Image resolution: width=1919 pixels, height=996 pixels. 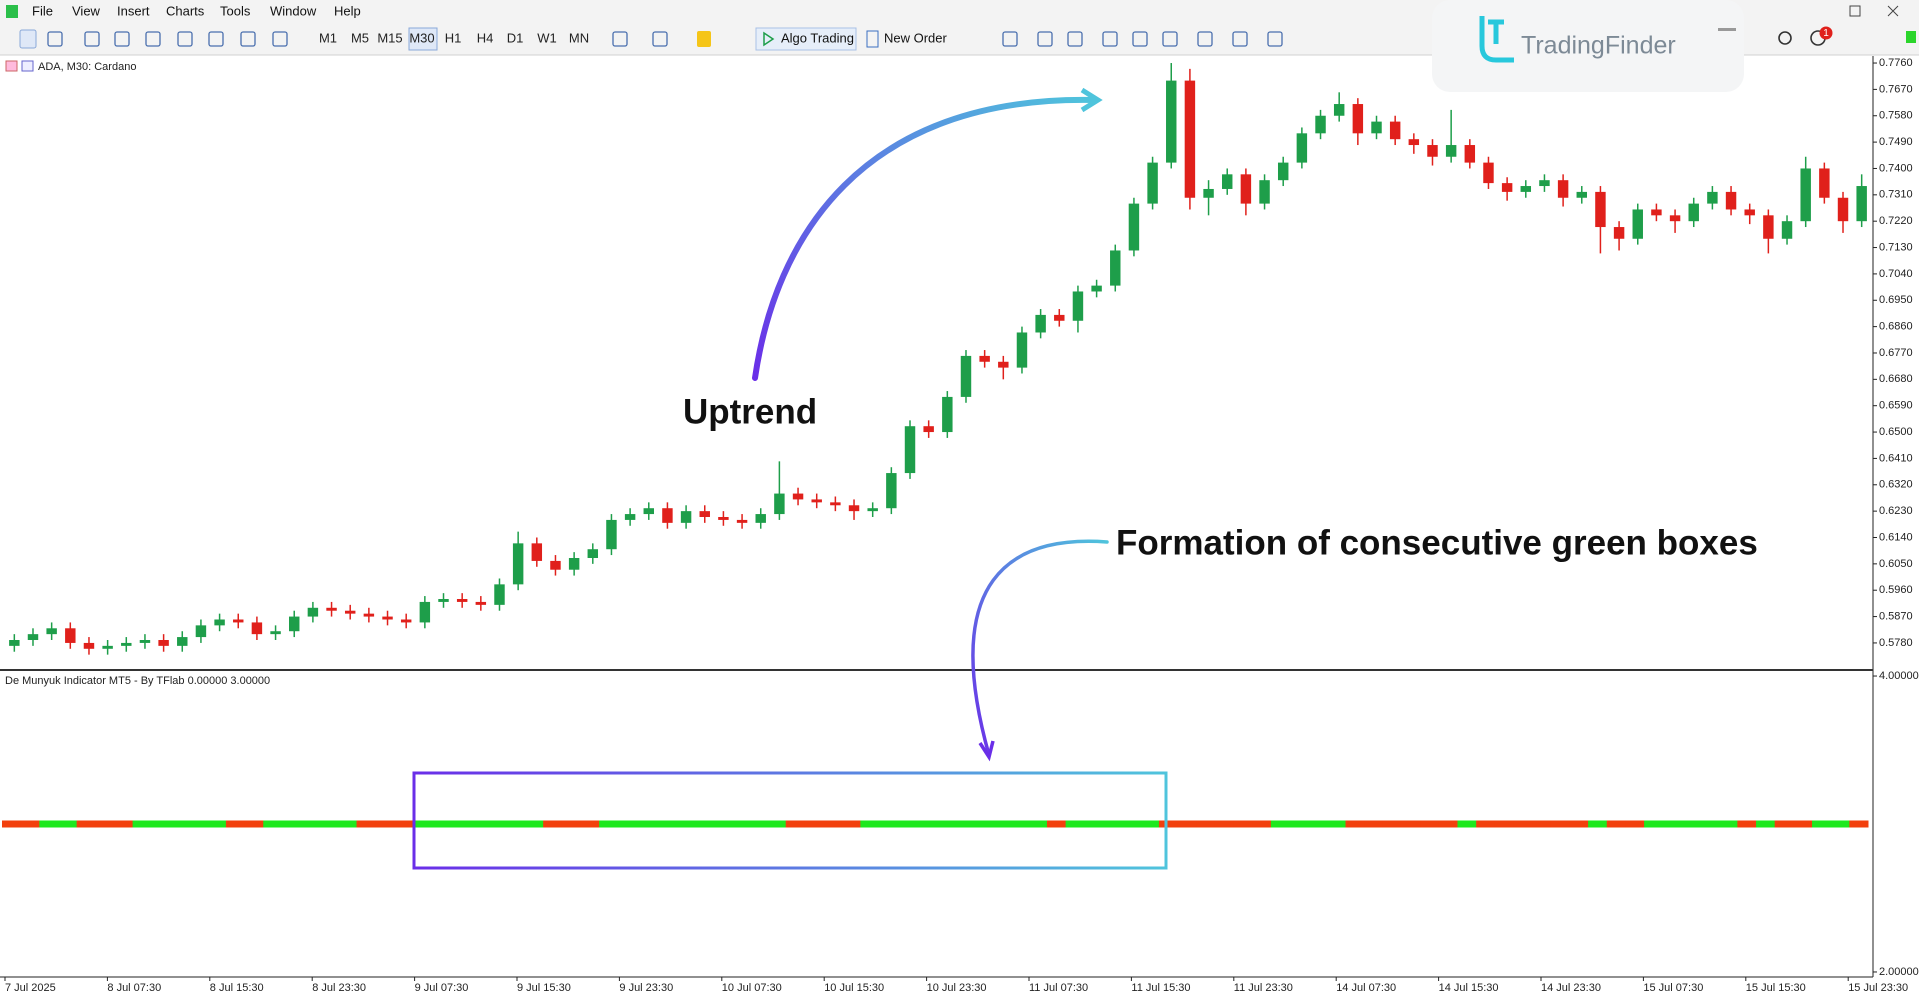 What do you see at coordinates (86, 10) in the screenshot?
I see `menu-item: View` at bounding box center [86, 10].